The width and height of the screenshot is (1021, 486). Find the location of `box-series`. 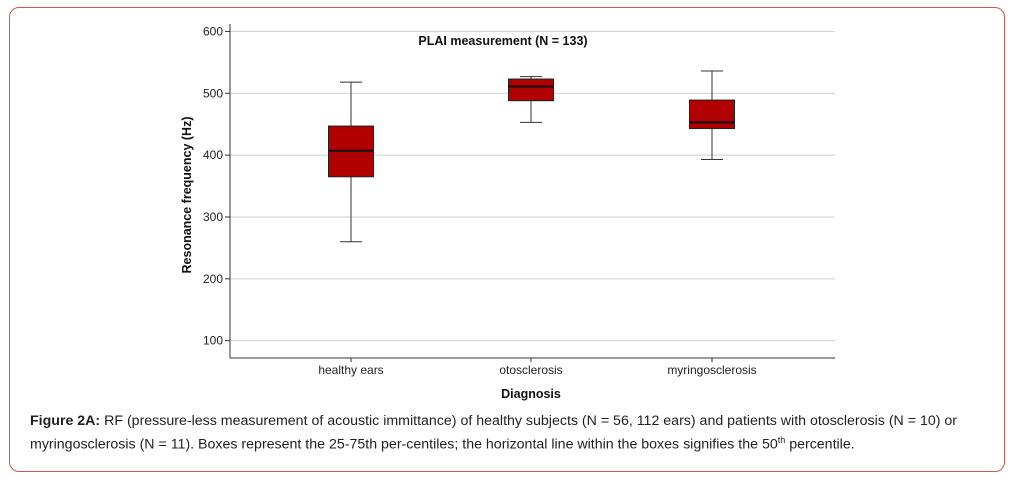

box-series is located at coordinates (531, 156).